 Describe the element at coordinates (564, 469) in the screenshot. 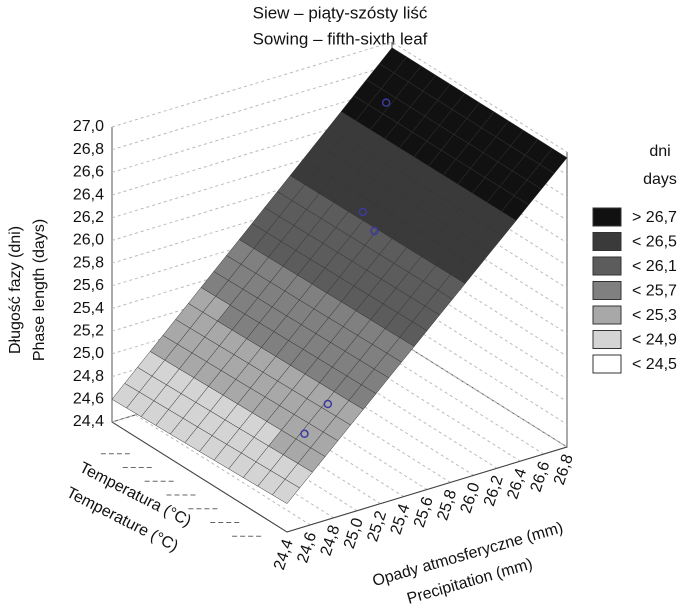

I see `x-tick-label: 26,8` at that location.